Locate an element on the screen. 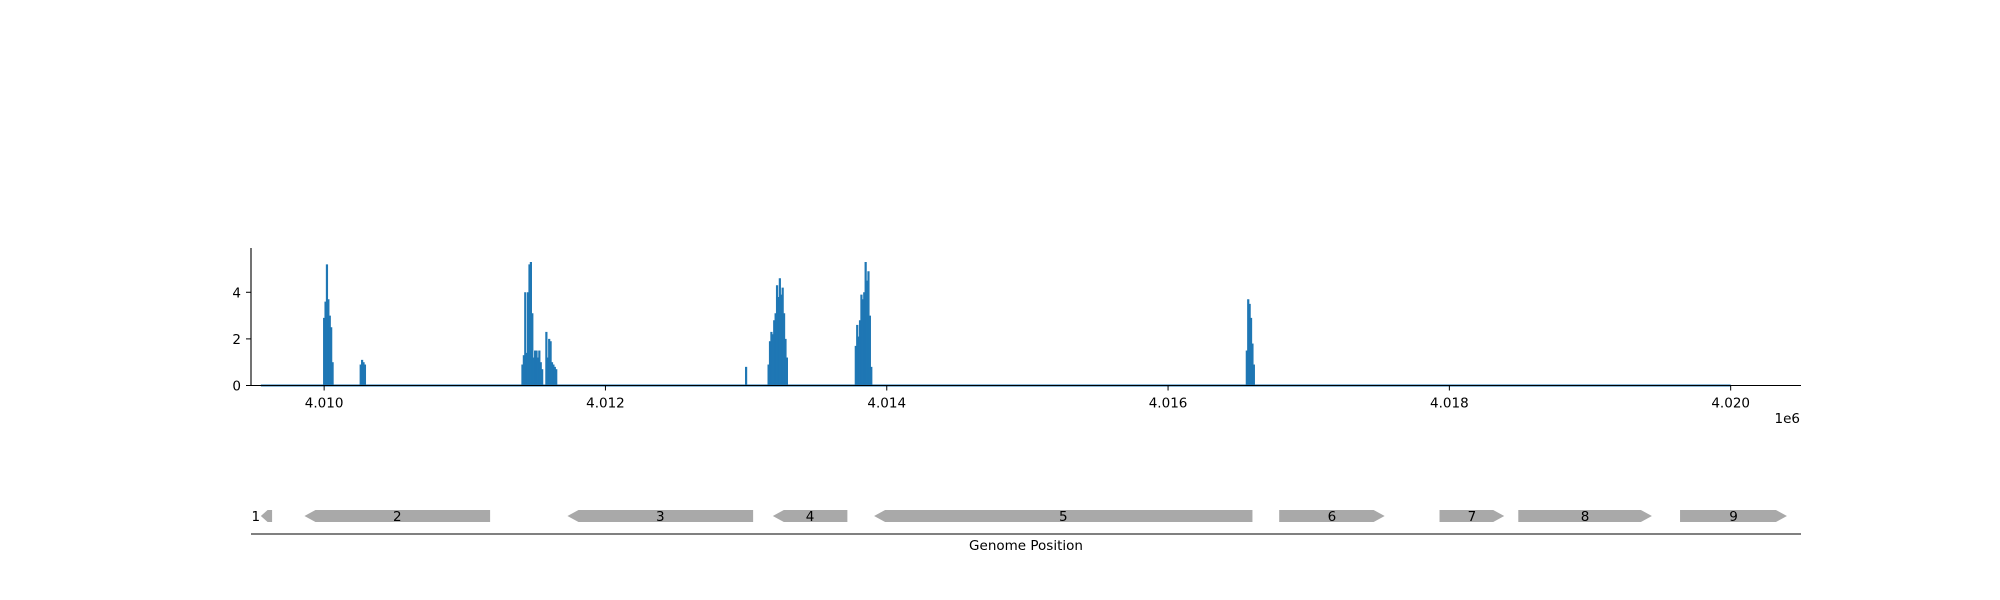 The height and width of the screenshot is (600, 2000). gene-feature-label: 3 is located at coordinates (660, 517).